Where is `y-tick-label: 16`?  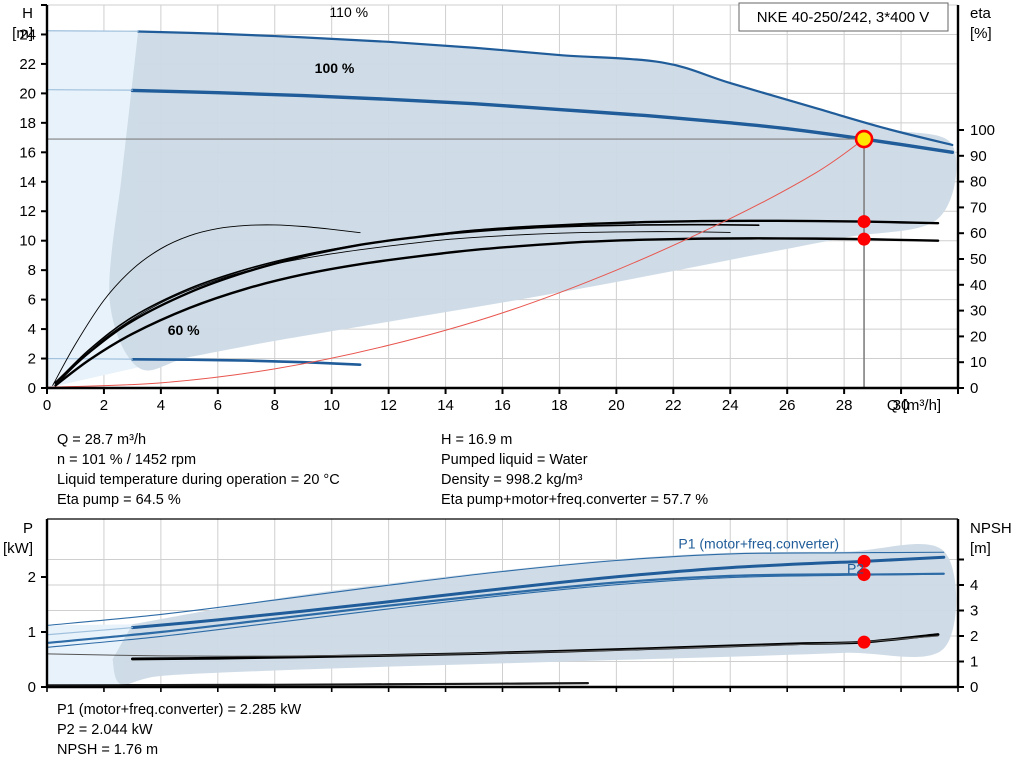
y-tick-label: 16 is located at coordinates (27, 152).